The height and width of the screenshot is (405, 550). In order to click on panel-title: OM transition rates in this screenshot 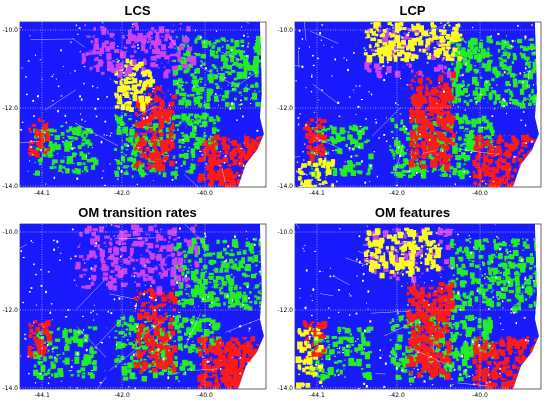, I will do `click(137, 212)`.